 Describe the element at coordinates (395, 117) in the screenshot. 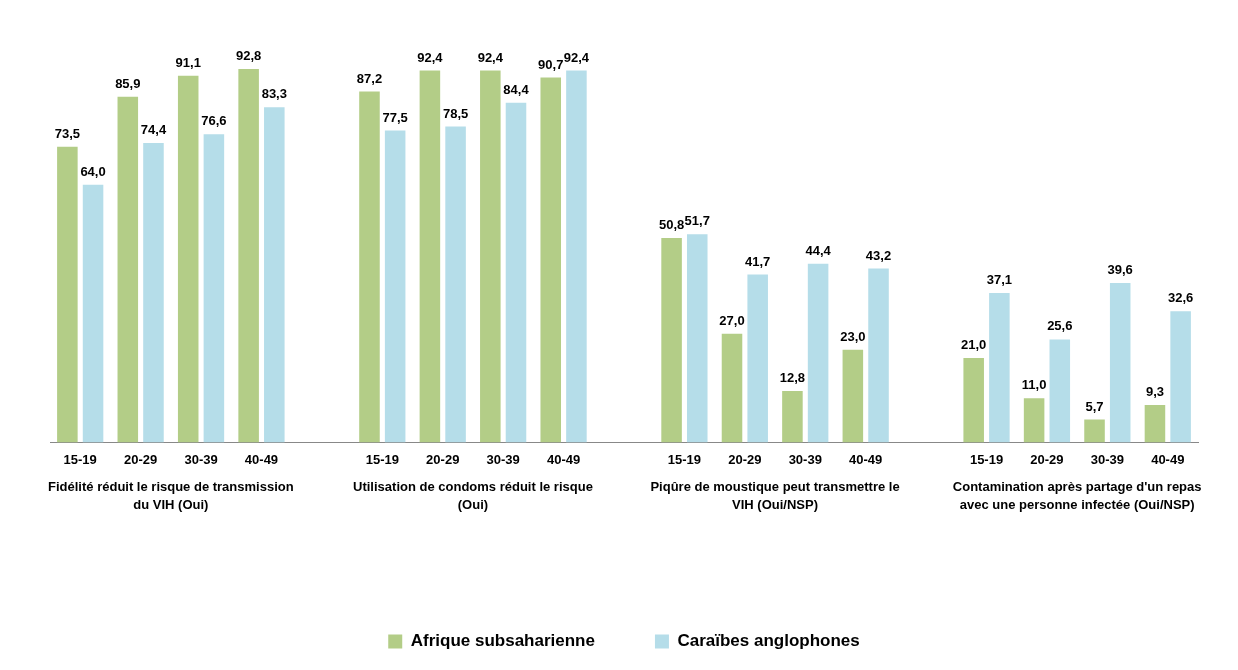

I see `data-label: 77,5` at that location.